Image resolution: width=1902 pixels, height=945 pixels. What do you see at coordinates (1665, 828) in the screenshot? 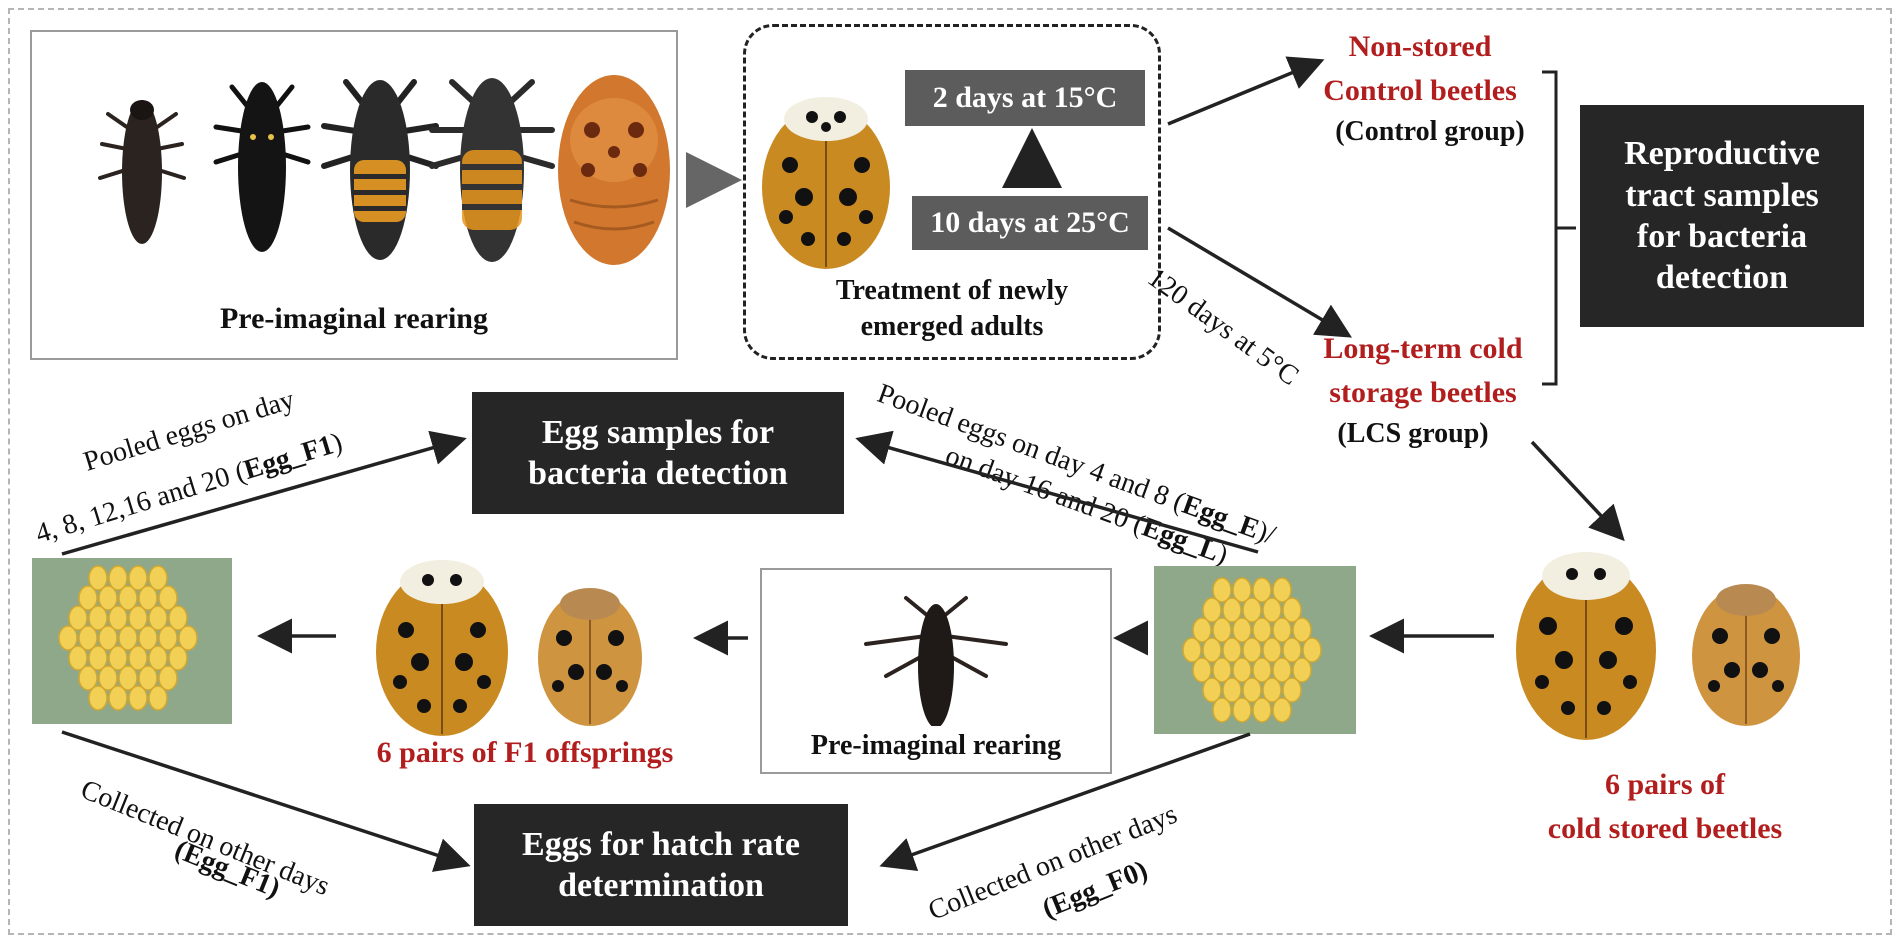
I see `six-pairs-cold-line2: cold stored beetles` at bounding box center [1665, 828].